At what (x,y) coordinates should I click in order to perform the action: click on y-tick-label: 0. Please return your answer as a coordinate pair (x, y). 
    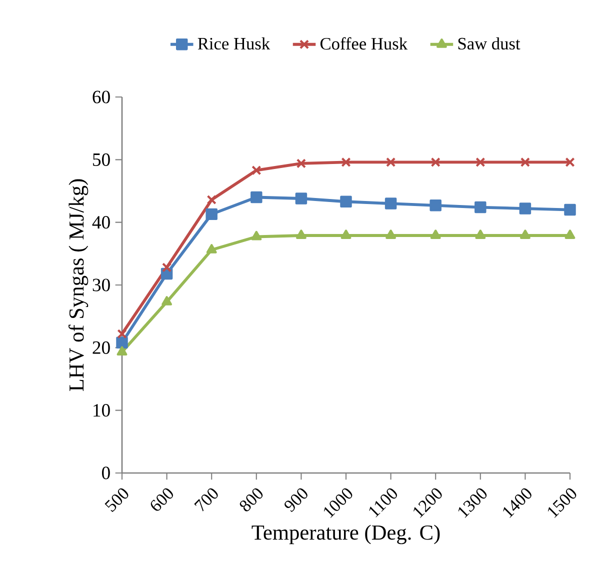
    Looking at the image, I should click on (106, 473).